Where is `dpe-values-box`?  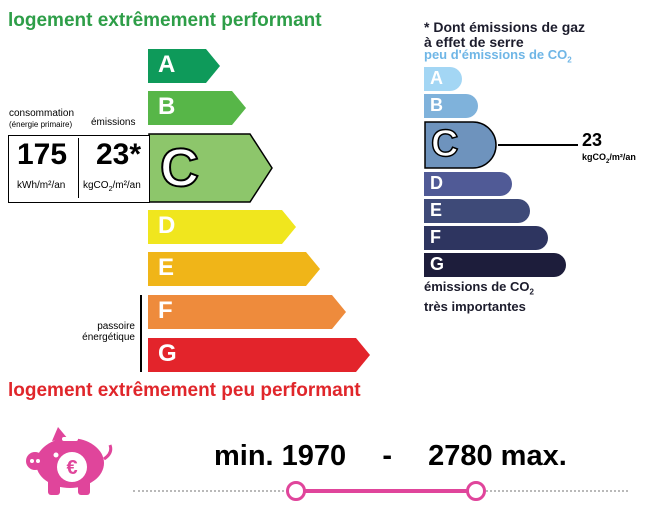
dpe-values-box is located at coordinates (79, 169).